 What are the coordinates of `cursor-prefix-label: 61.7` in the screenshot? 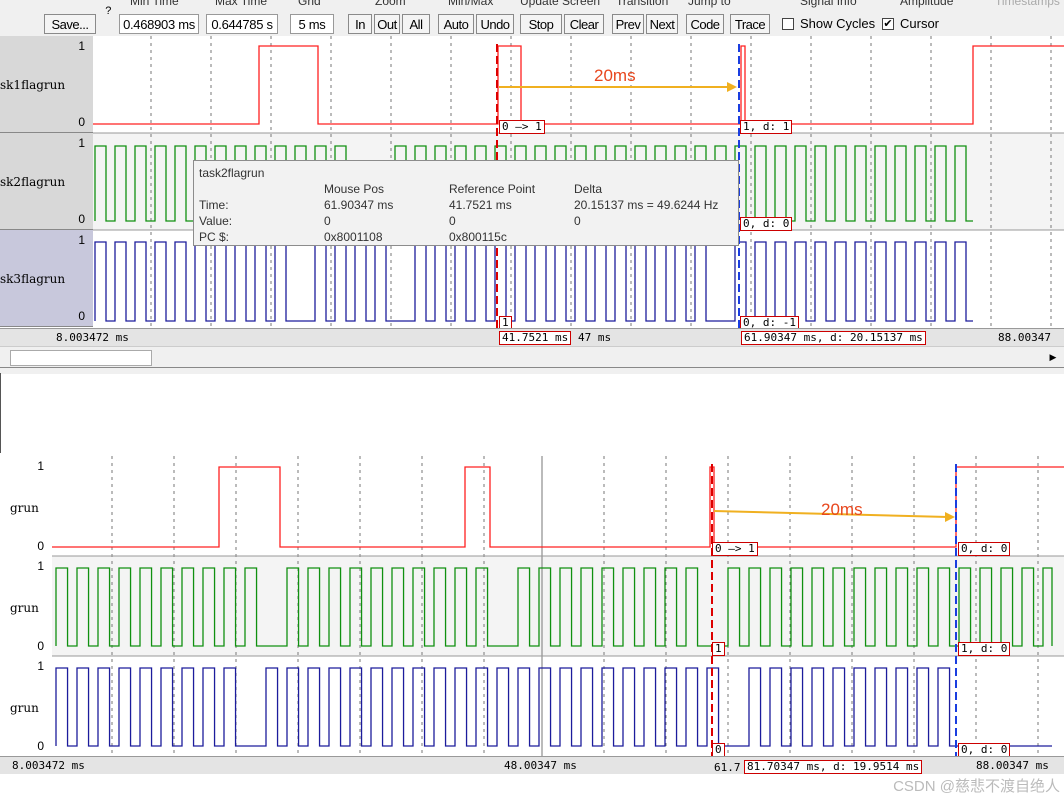 It's located at (727, 767).